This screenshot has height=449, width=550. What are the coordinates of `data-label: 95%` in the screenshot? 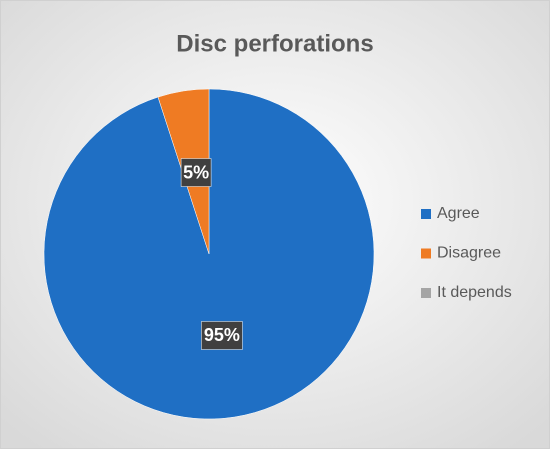 It's located at (222, 335).